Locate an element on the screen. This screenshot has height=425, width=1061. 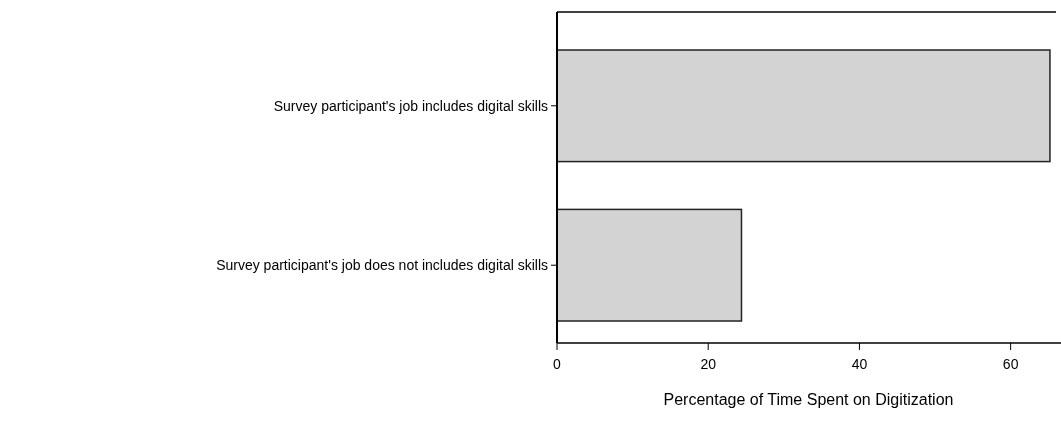
y-tick-label: Survey participant's job includes digital skills is located at coordinates (410, 105).